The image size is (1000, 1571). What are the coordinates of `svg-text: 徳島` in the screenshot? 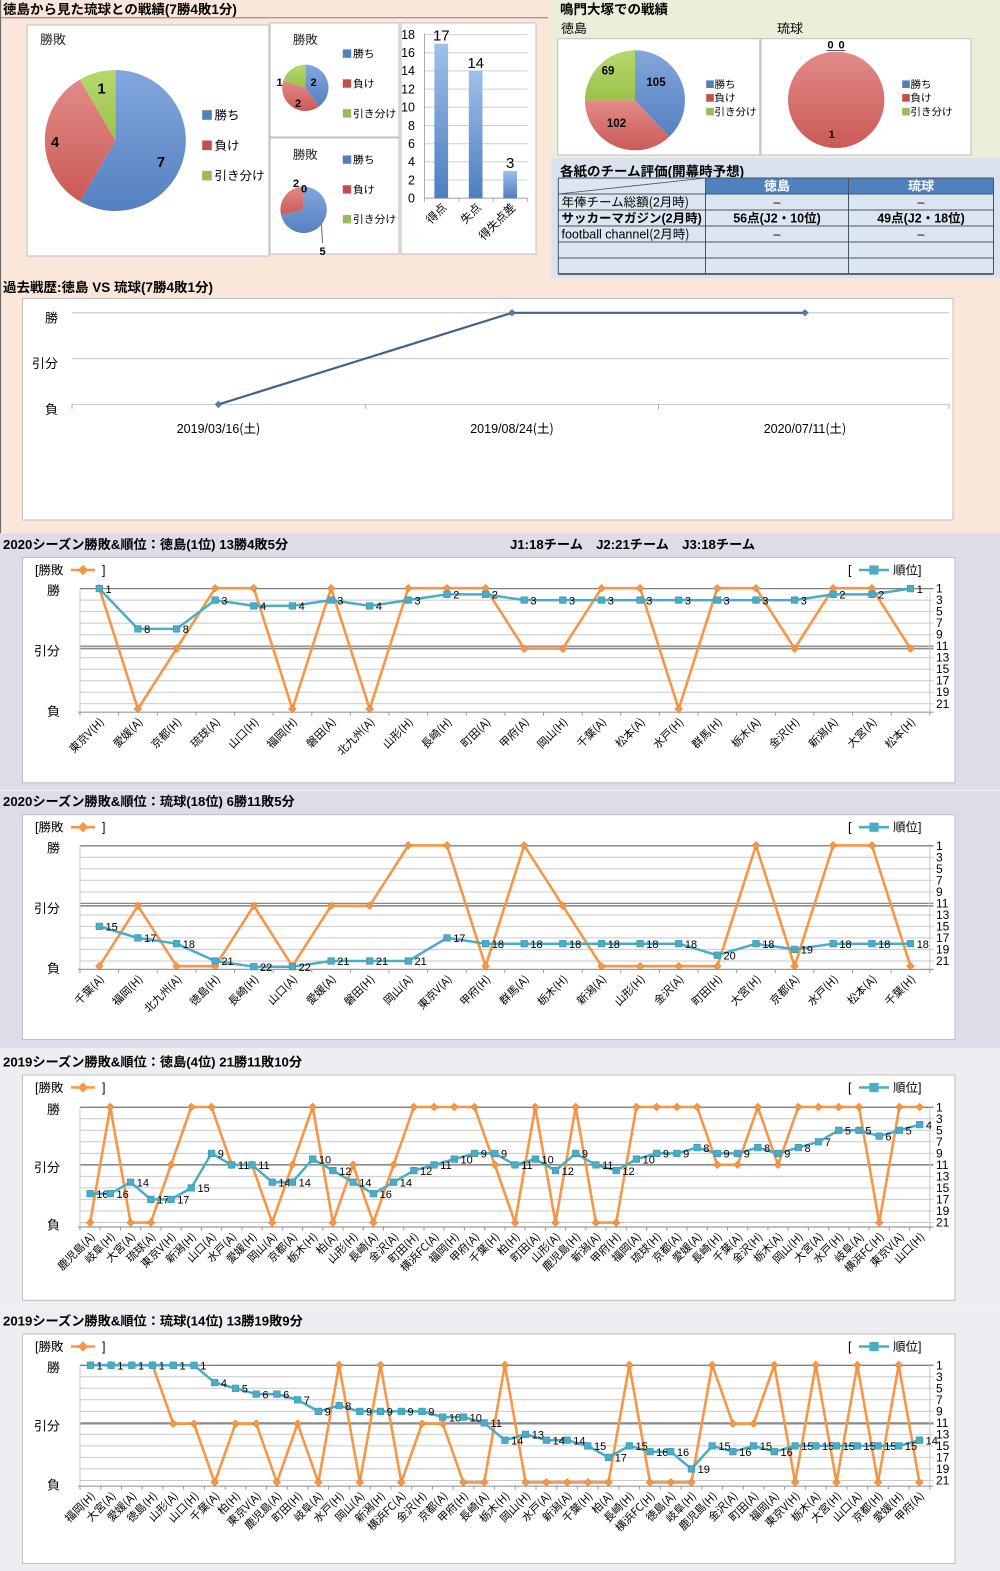 It's located at (777, 185).